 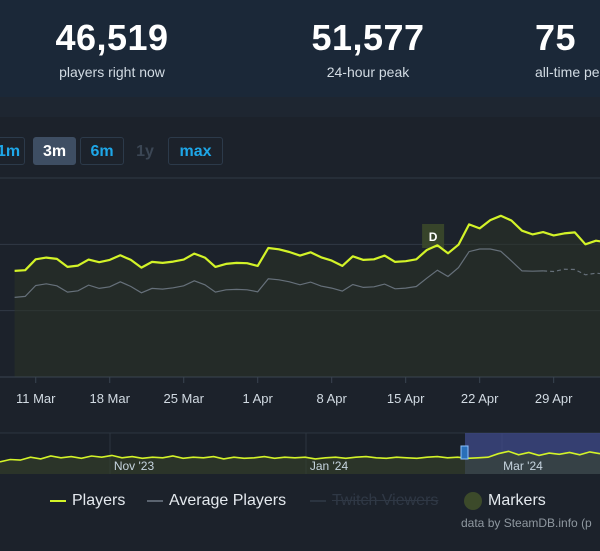 I want to click on navigator-players-line, so click(x=300, y=456).